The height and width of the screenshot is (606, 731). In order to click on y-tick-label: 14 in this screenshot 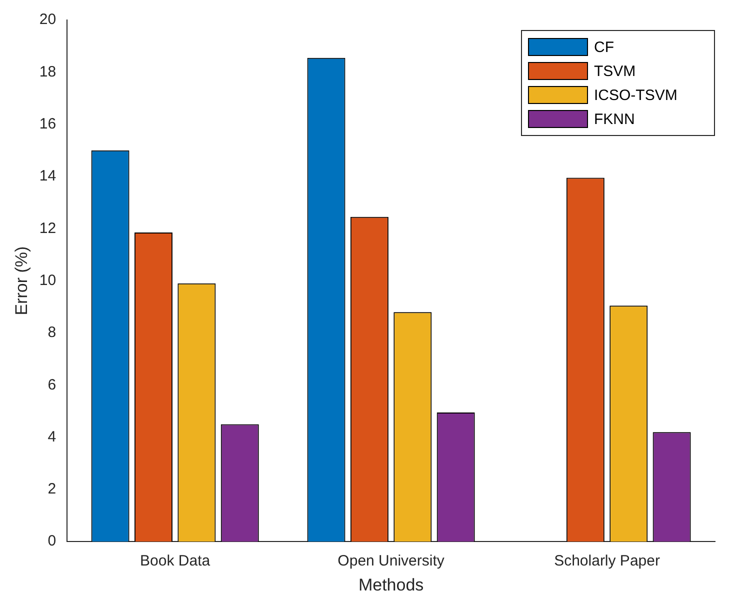, I will do `click(47, 176)`.